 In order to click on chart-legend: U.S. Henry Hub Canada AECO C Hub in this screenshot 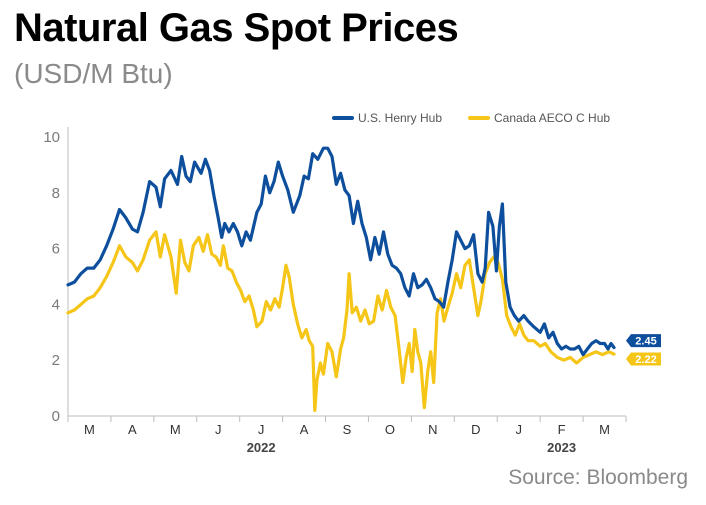, I will do `click(471, 118)`.